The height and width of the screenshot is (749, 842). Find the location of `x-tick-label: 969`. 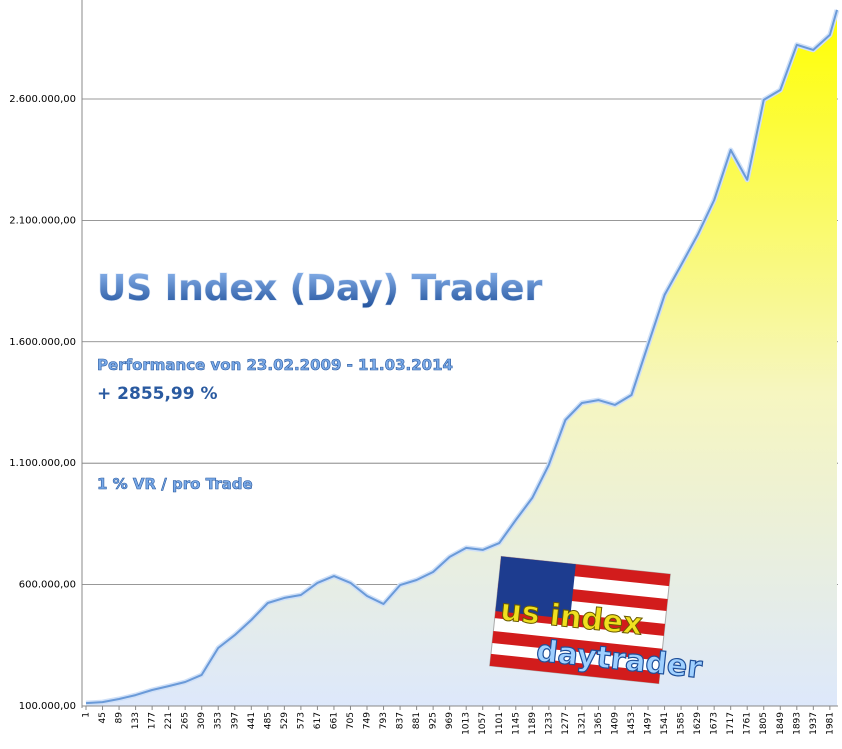

x-tick-label: 969 is located at coordinates (450, 720).